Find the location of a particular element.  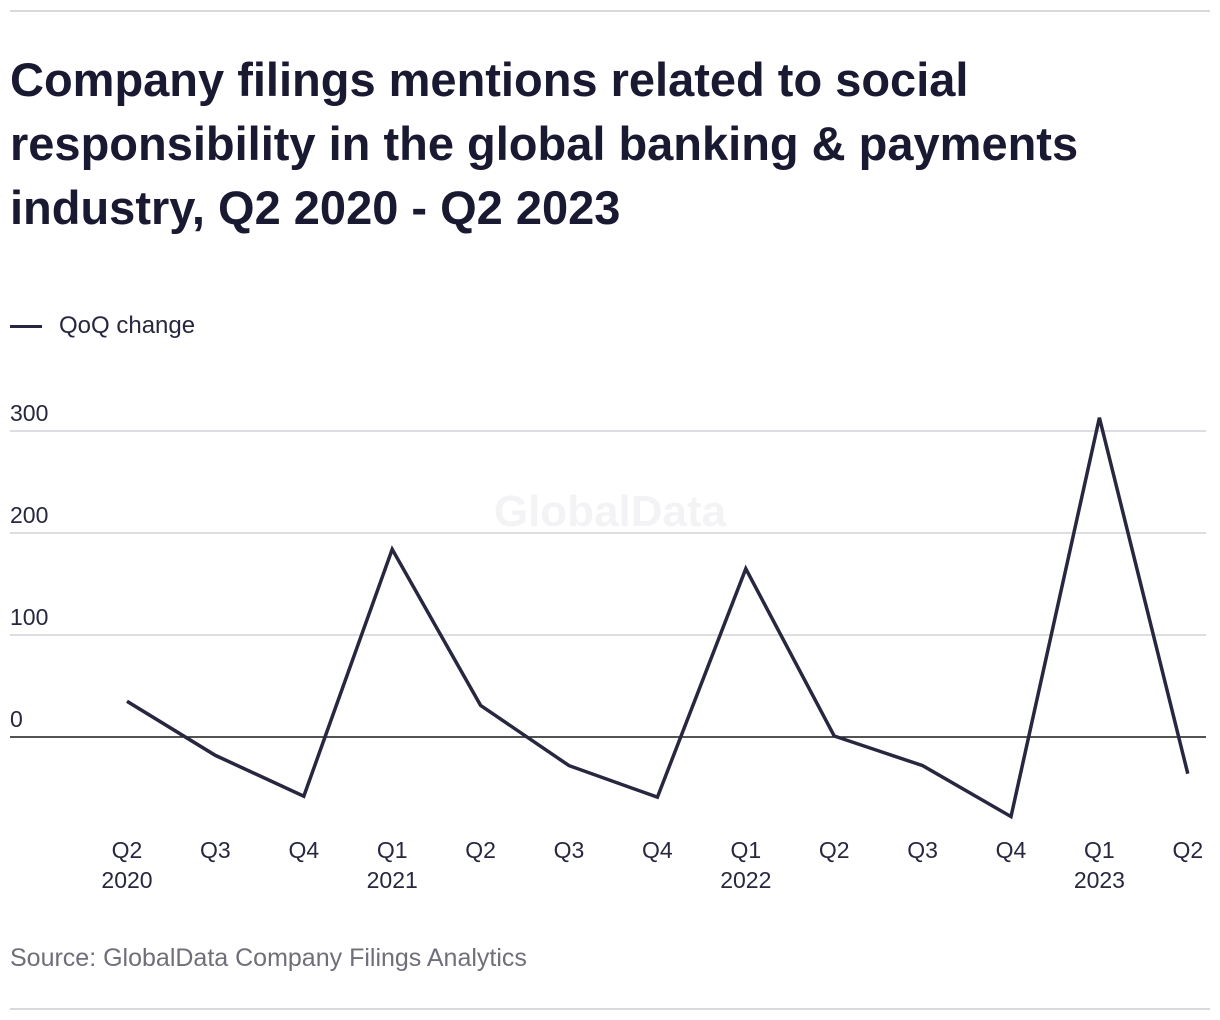

x-tick-year-3: 2021 is located at coordinates (392, 880).